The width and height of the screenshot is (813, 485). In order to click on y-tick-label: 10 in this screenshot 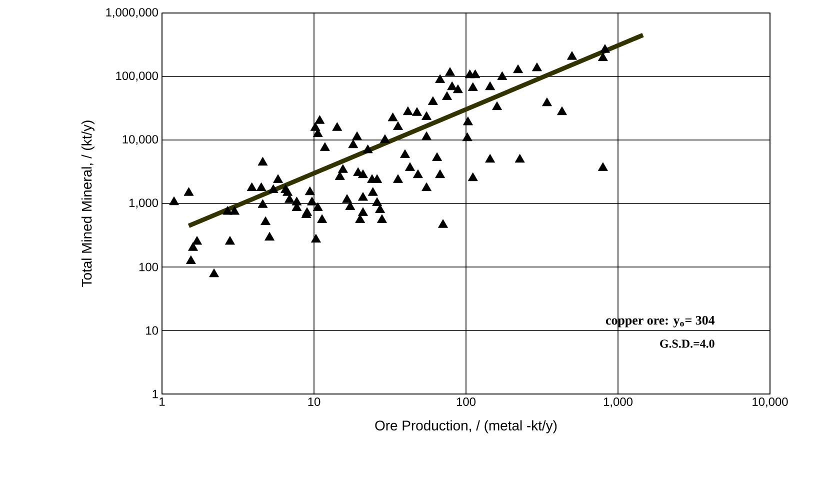, I will do `click(152, 330)`.